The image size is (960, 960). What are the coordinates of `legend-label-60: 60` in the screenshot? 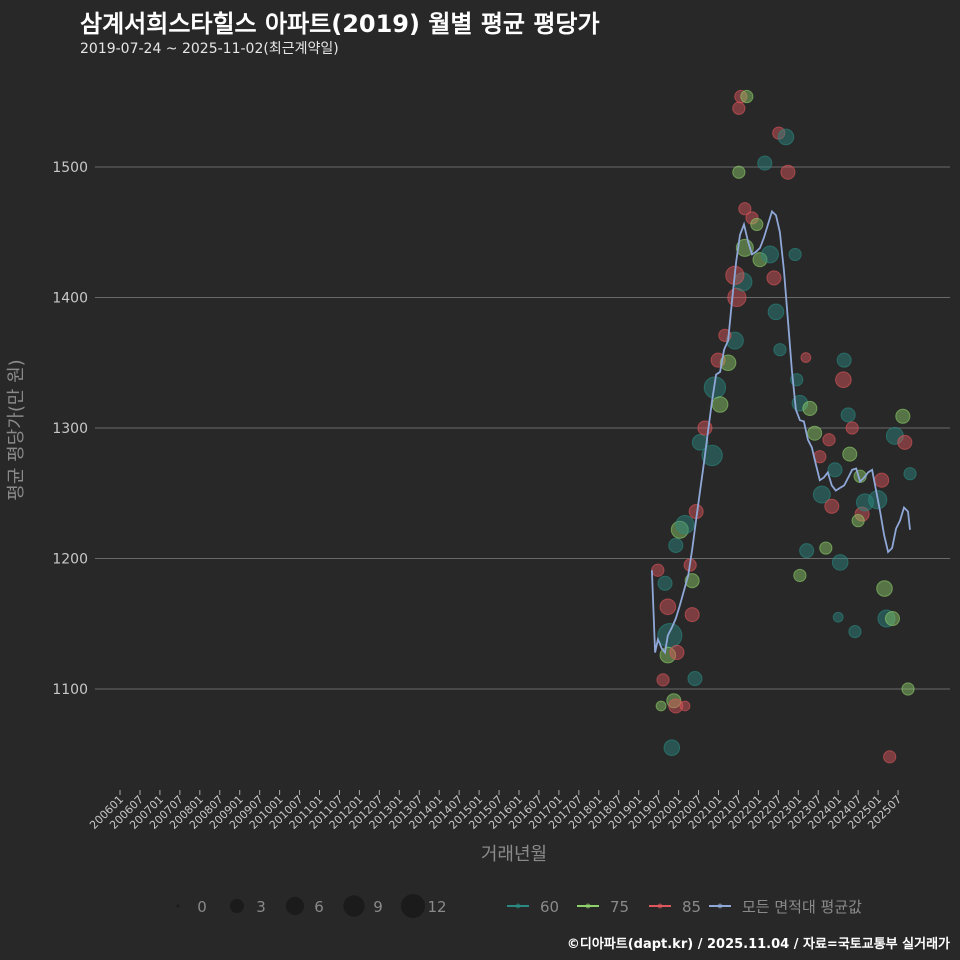 It's located at (549, 907).